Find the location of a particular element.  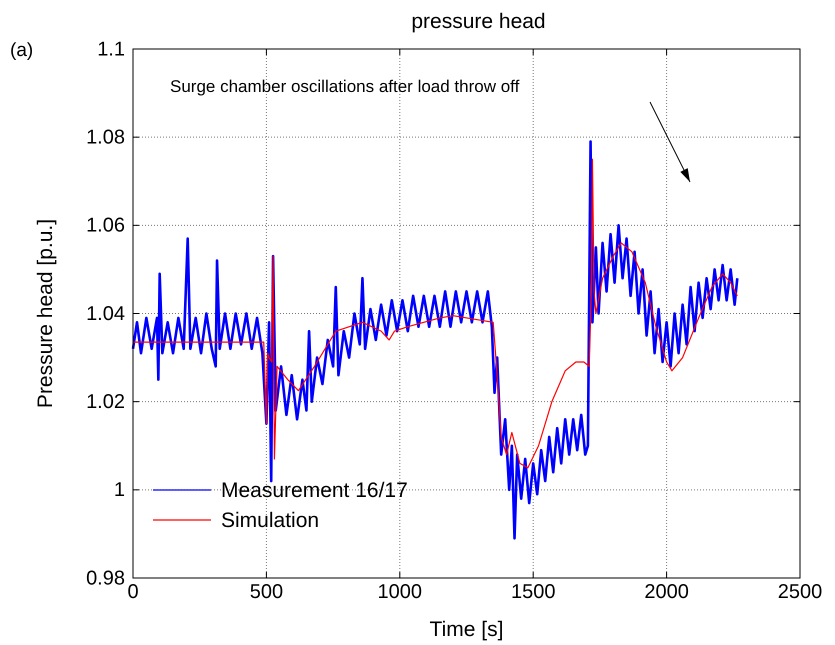

legend-label: Measurement 16/17 is located at coordinates (314, 490).